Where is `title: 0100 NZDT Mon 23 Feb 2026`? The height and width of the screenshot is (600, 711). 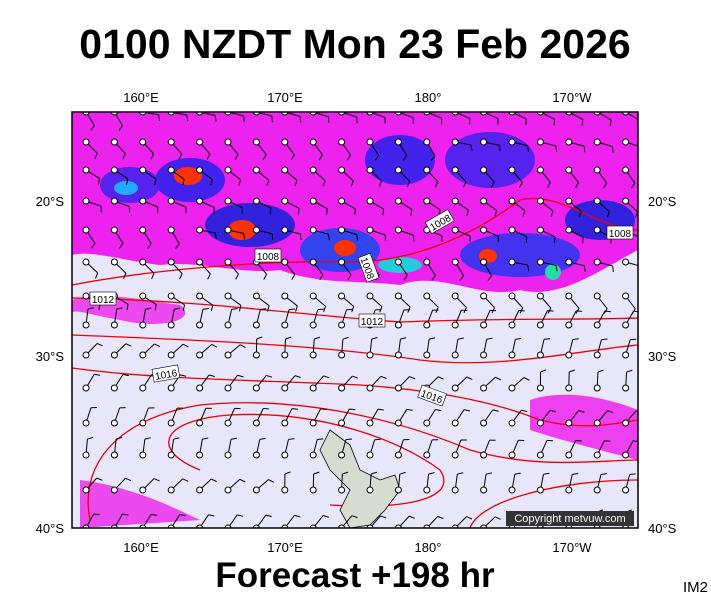 title: 0100 NZDT Mon 23 Feb 2026 is located at coordinates (354, 44).